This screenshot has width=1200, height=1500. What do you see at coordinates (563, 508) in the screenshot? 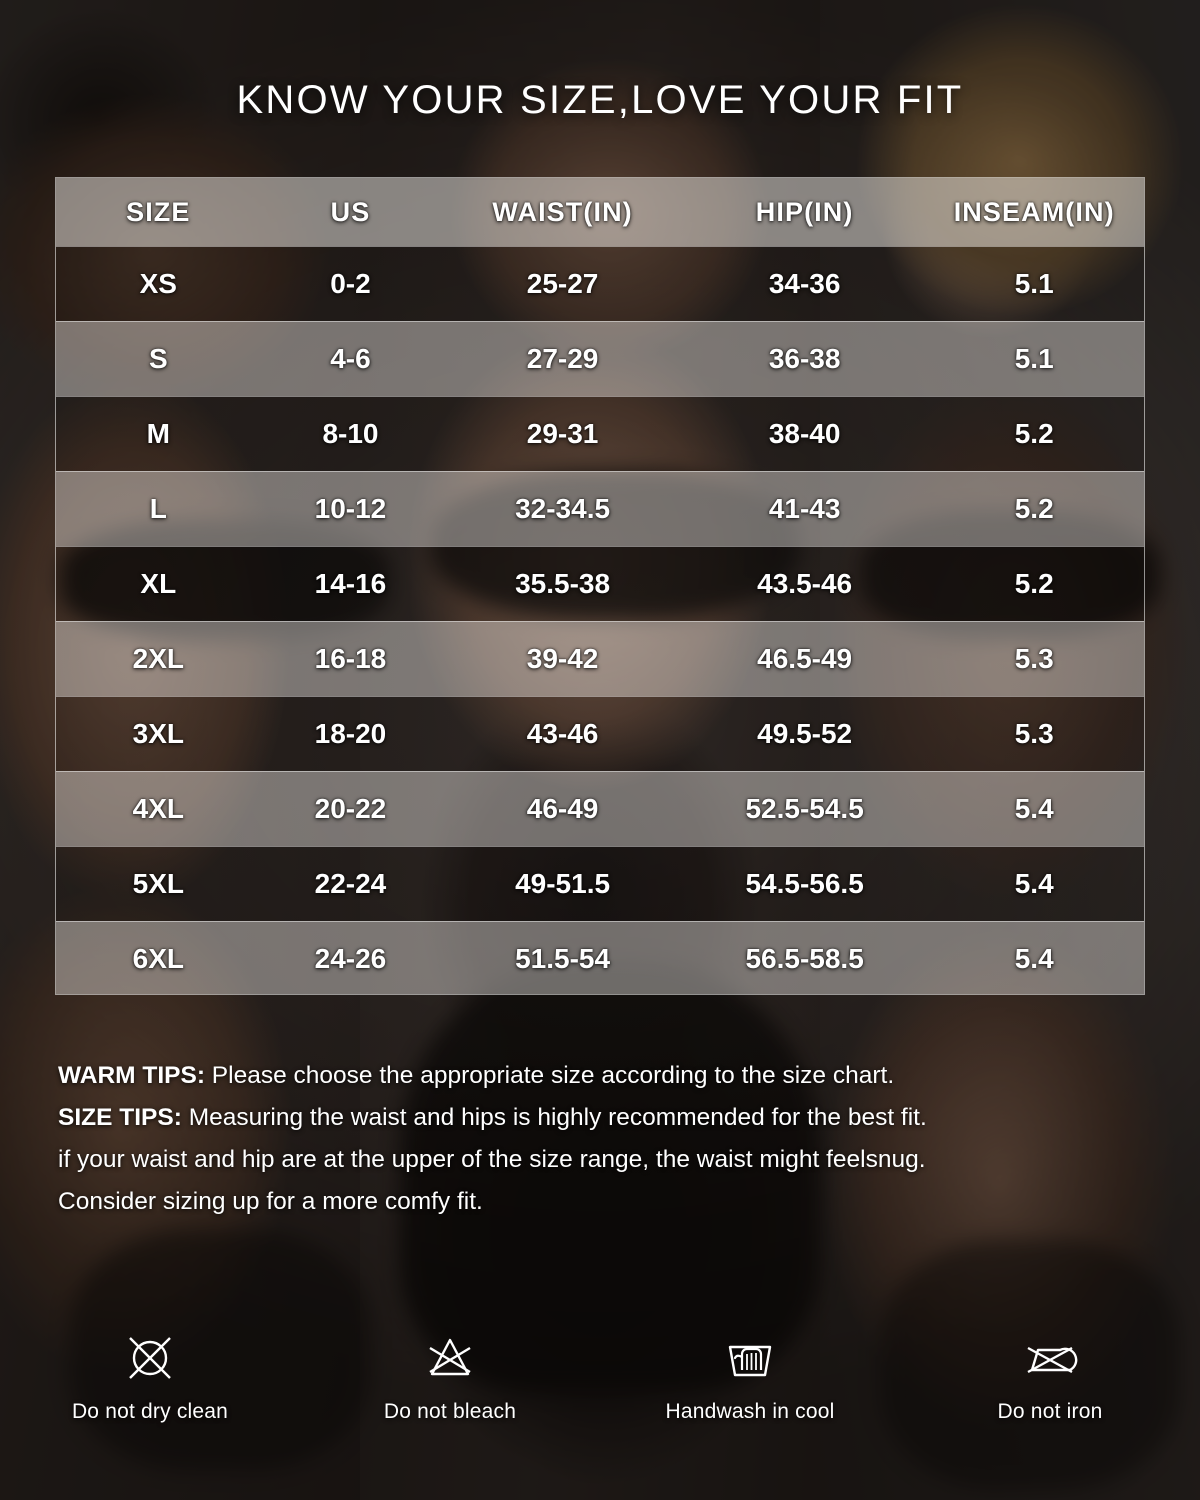
I see `cell-waist: 32-34.5` at bounding box center [563, 508].